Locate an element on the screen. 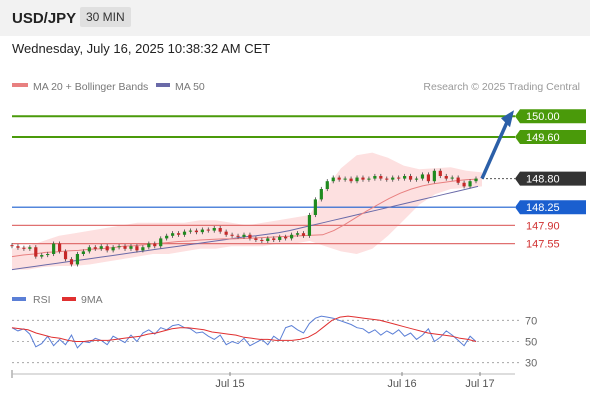 The height and width of the screenshot is (400, 590). rsi-legend-swatch is located at coordinates (19, 299).